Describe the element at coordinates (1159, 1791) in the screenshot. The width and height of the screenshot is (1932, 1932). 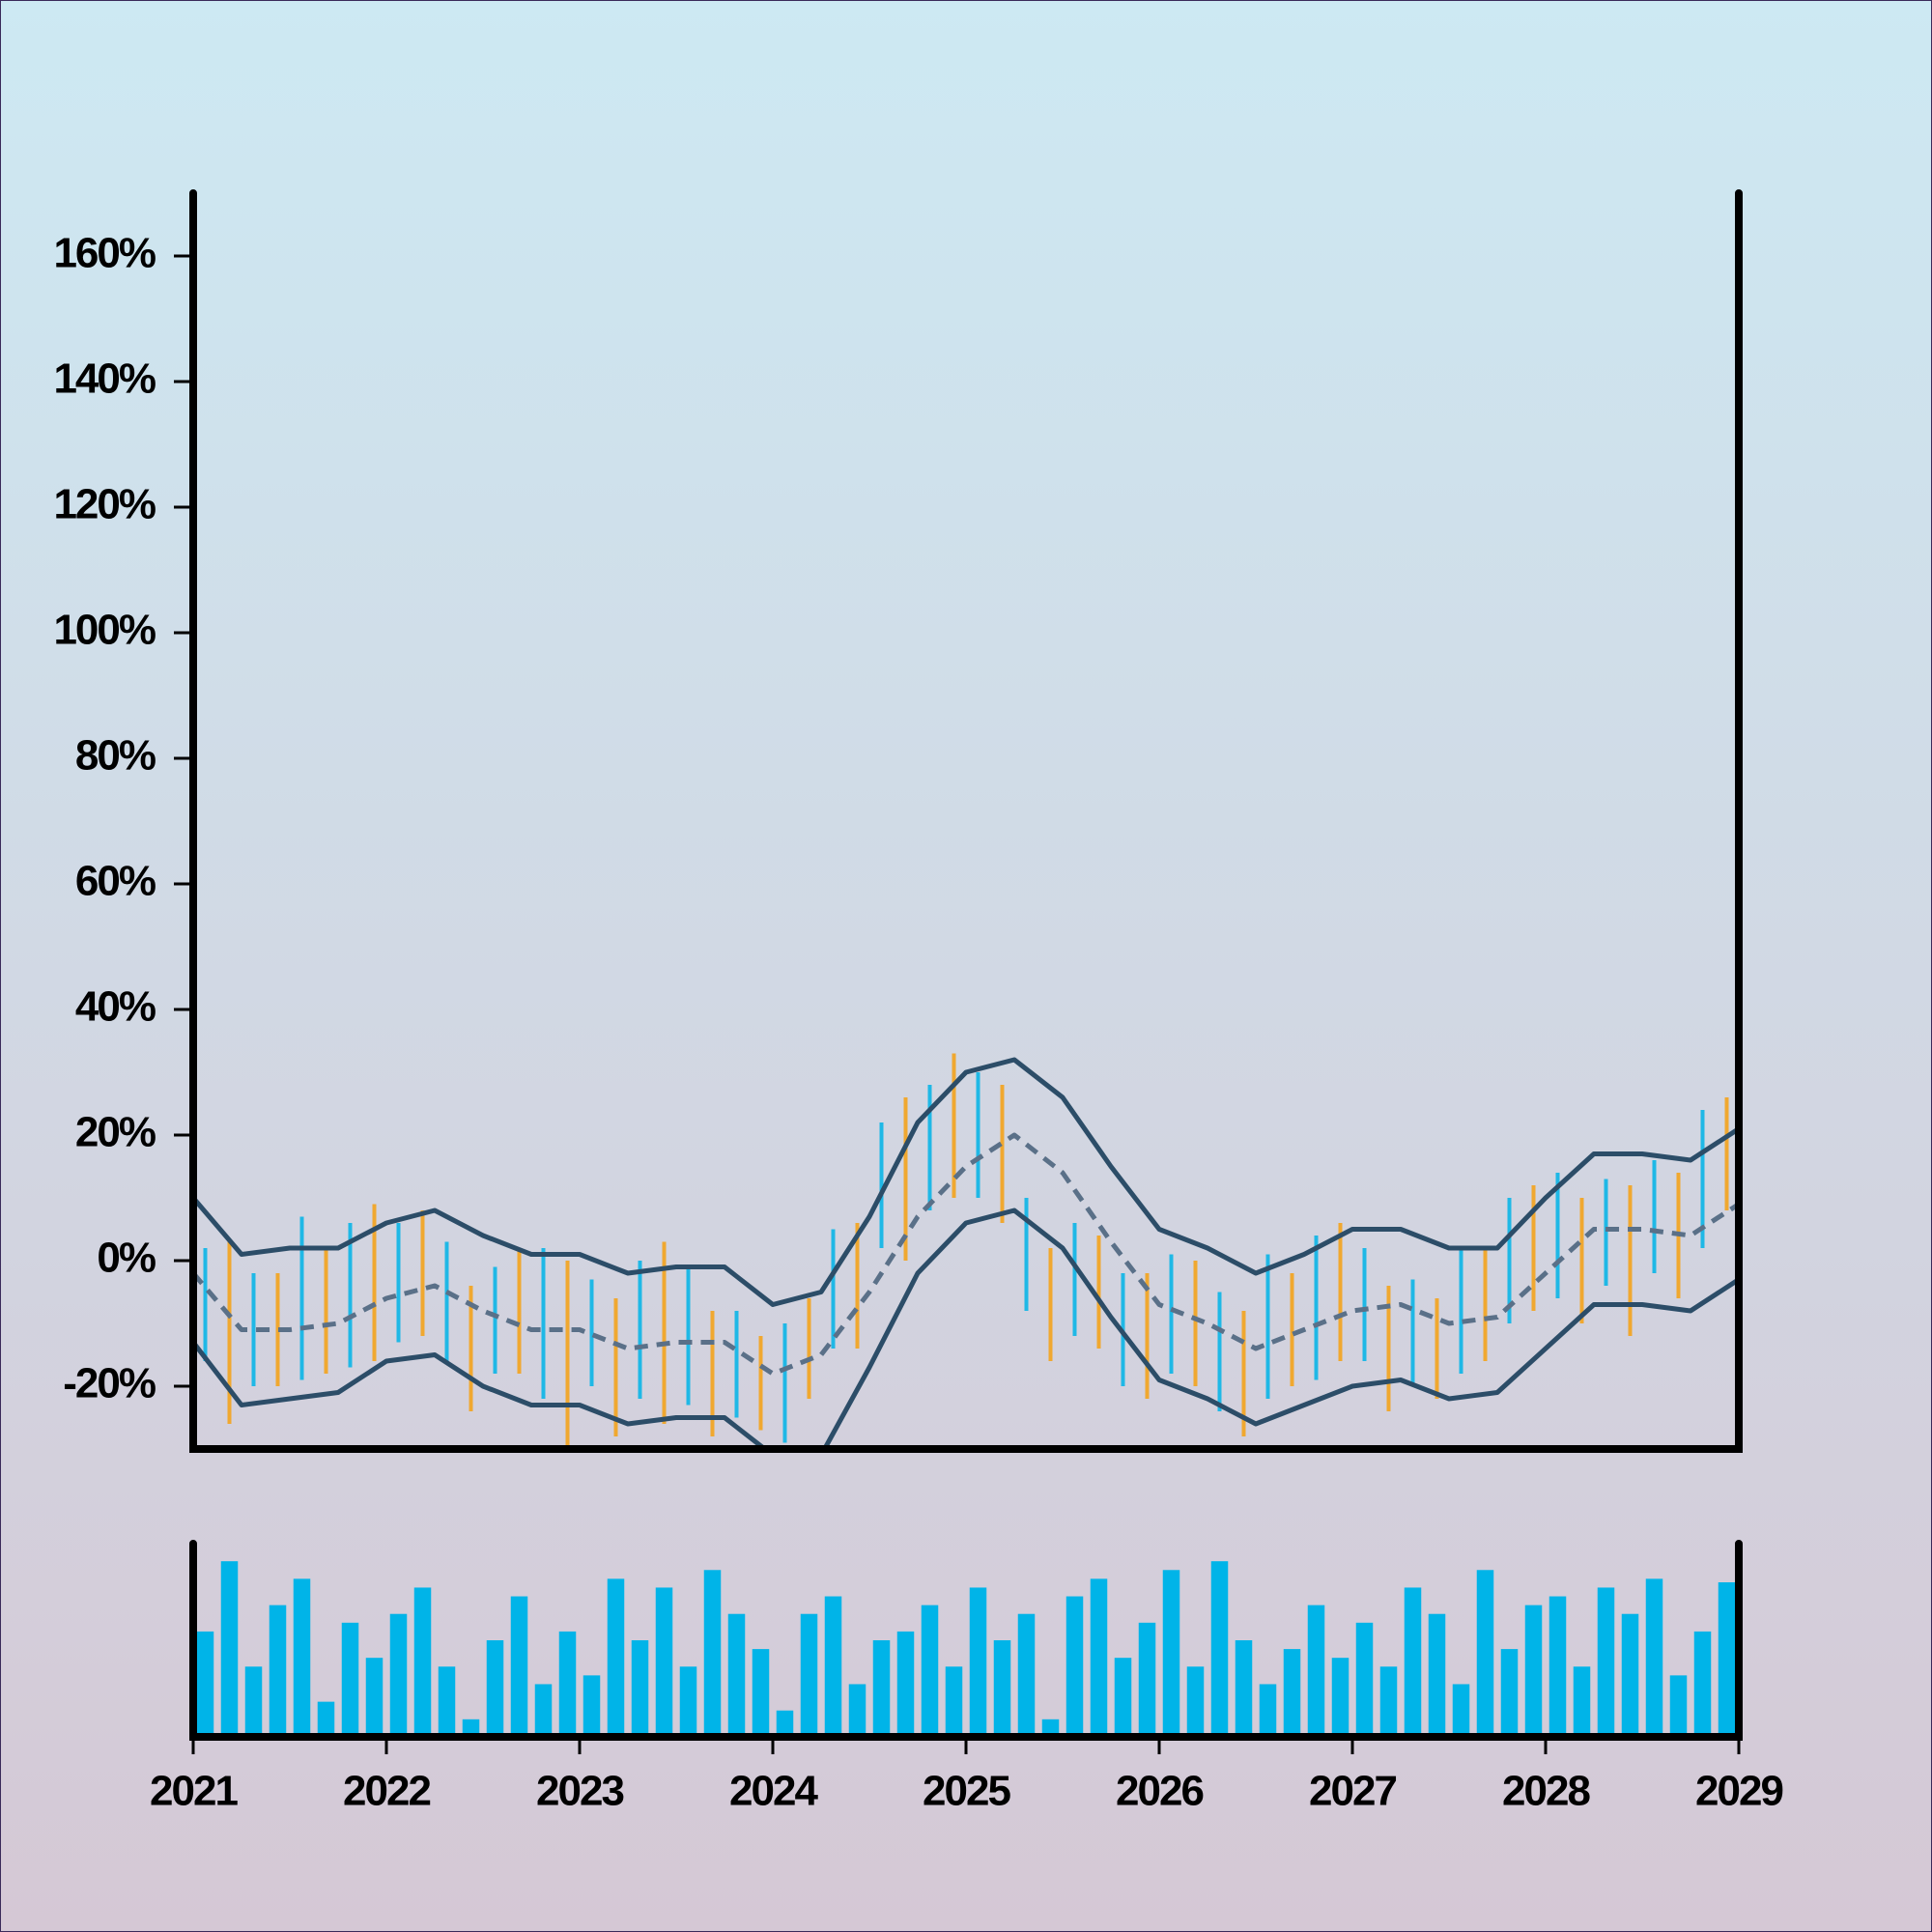
I see `x-tick-label: 2026` at that location.